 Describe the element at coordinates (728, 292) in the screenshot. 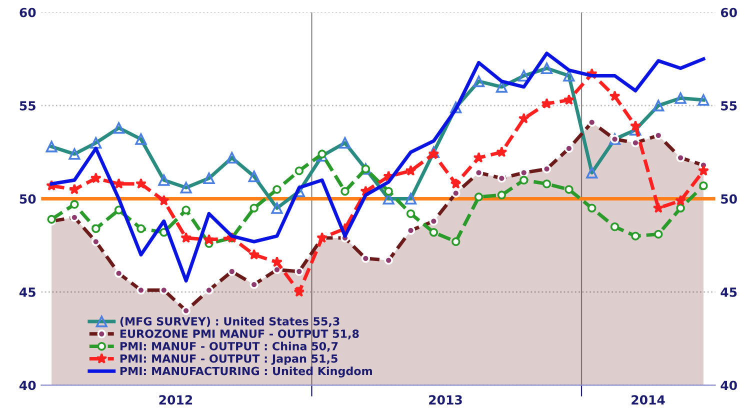

I see `y2-tick-label: 45` at that location.